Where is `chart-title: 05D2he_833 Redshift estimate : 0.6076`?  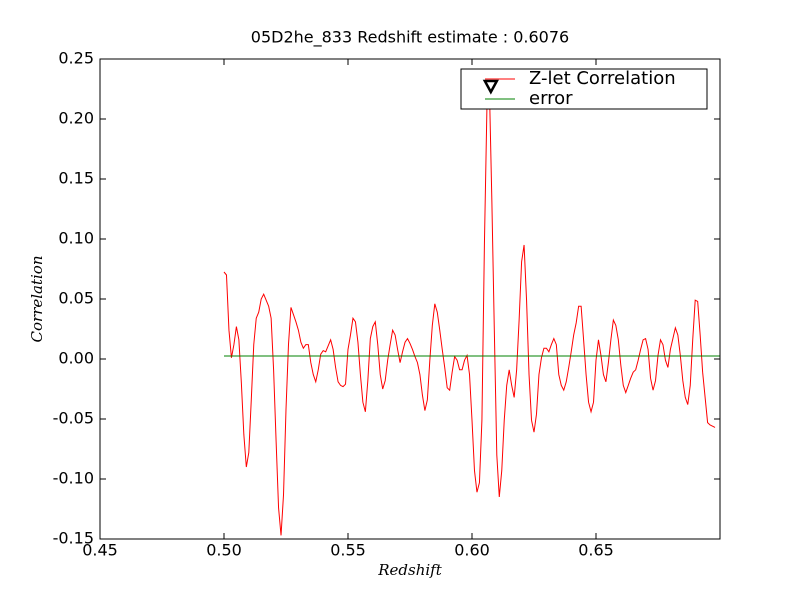 chart-title: 05D2he_833 Redshift estimate : 0.6076 is located at coordinates (410, 38).